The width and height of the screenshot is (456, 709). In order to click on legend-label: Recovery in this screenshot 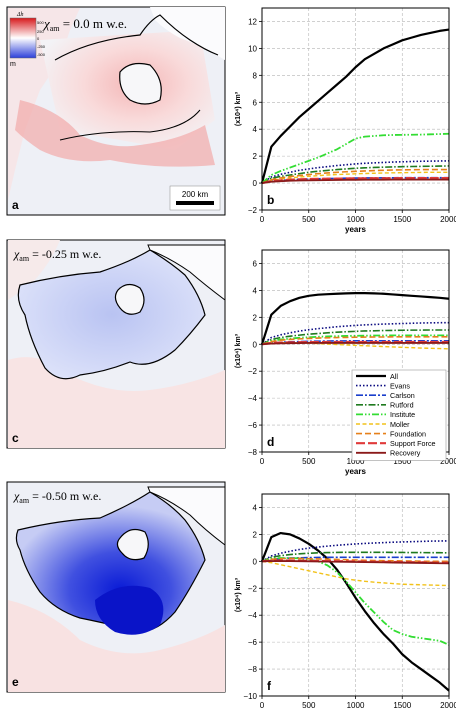, I will do `click(405, 453)`.